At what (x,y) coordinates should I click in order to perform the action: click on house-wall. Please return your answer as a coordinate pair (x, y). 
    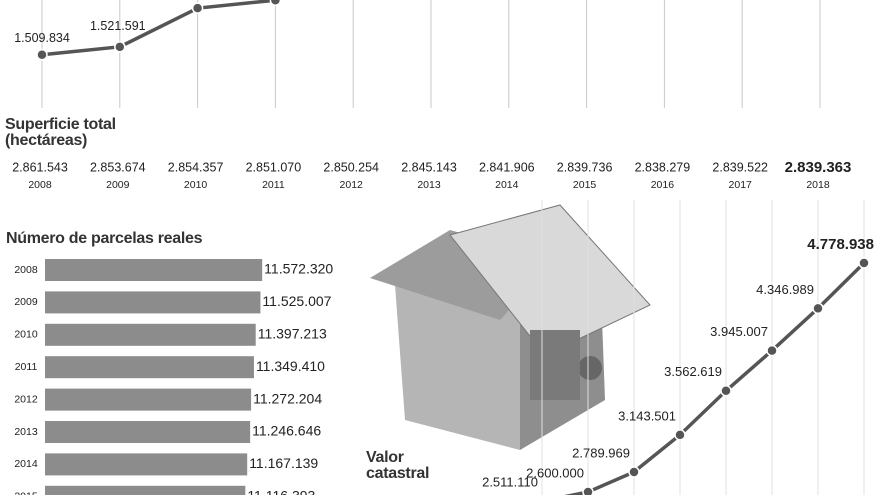
    Looking at the image, I should click on (457, 367).